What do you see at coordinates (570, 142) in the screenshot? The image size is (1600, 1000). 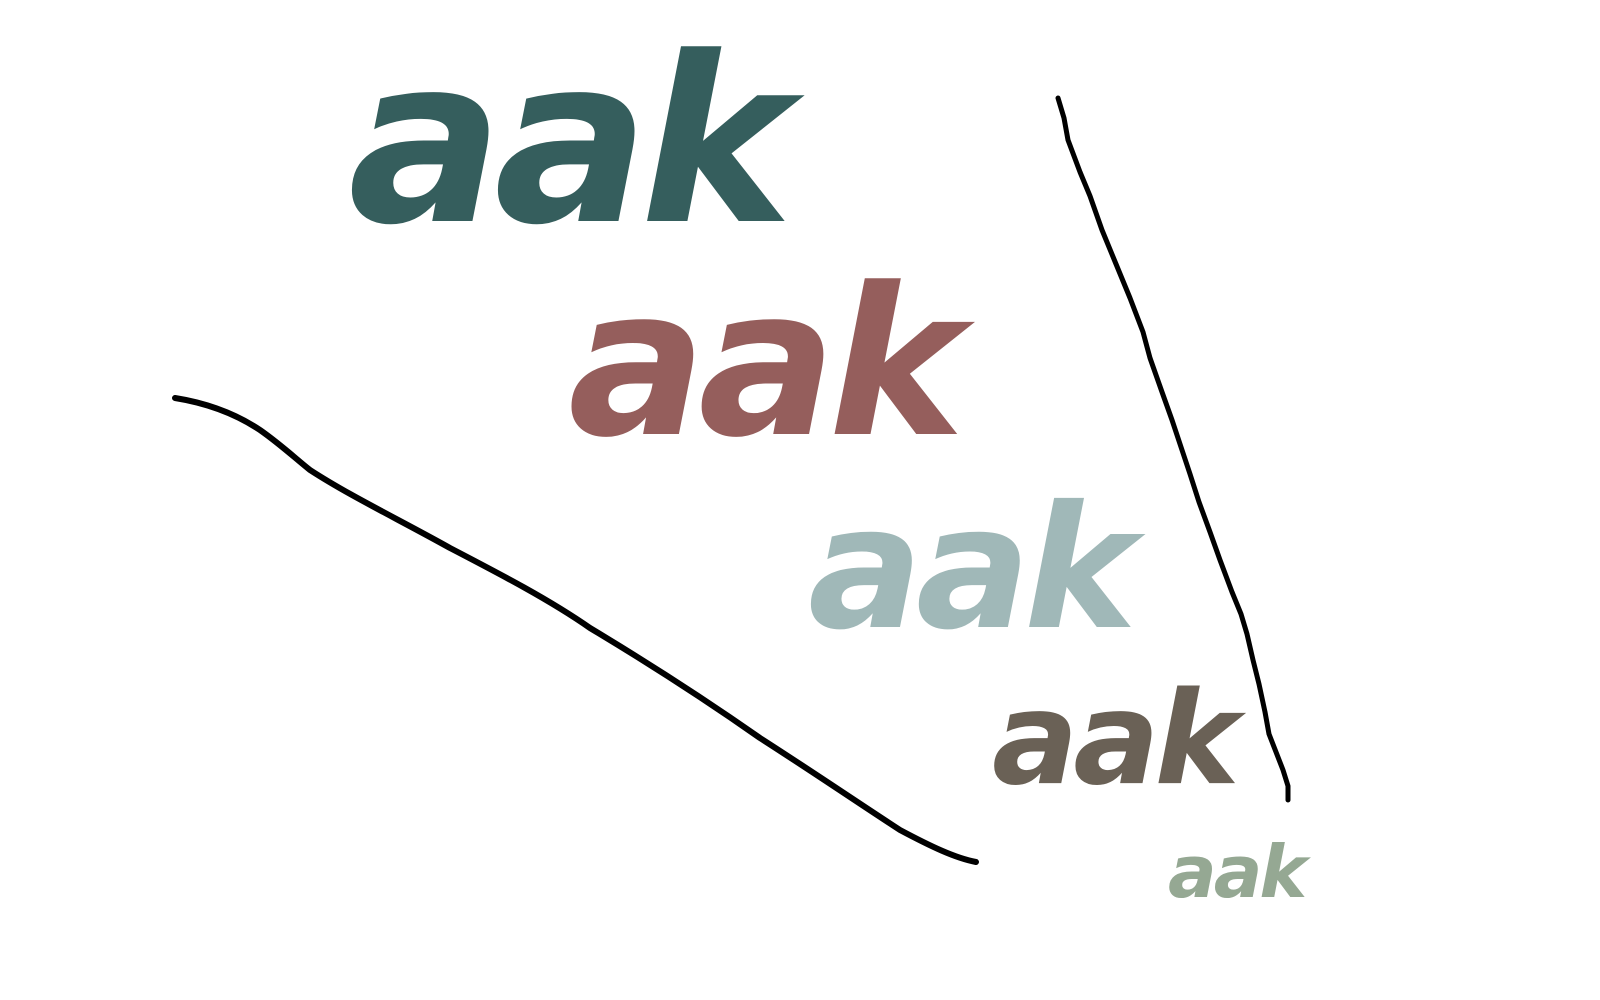 I see `aak-word-1: aak` at bounding box center [570, 142].